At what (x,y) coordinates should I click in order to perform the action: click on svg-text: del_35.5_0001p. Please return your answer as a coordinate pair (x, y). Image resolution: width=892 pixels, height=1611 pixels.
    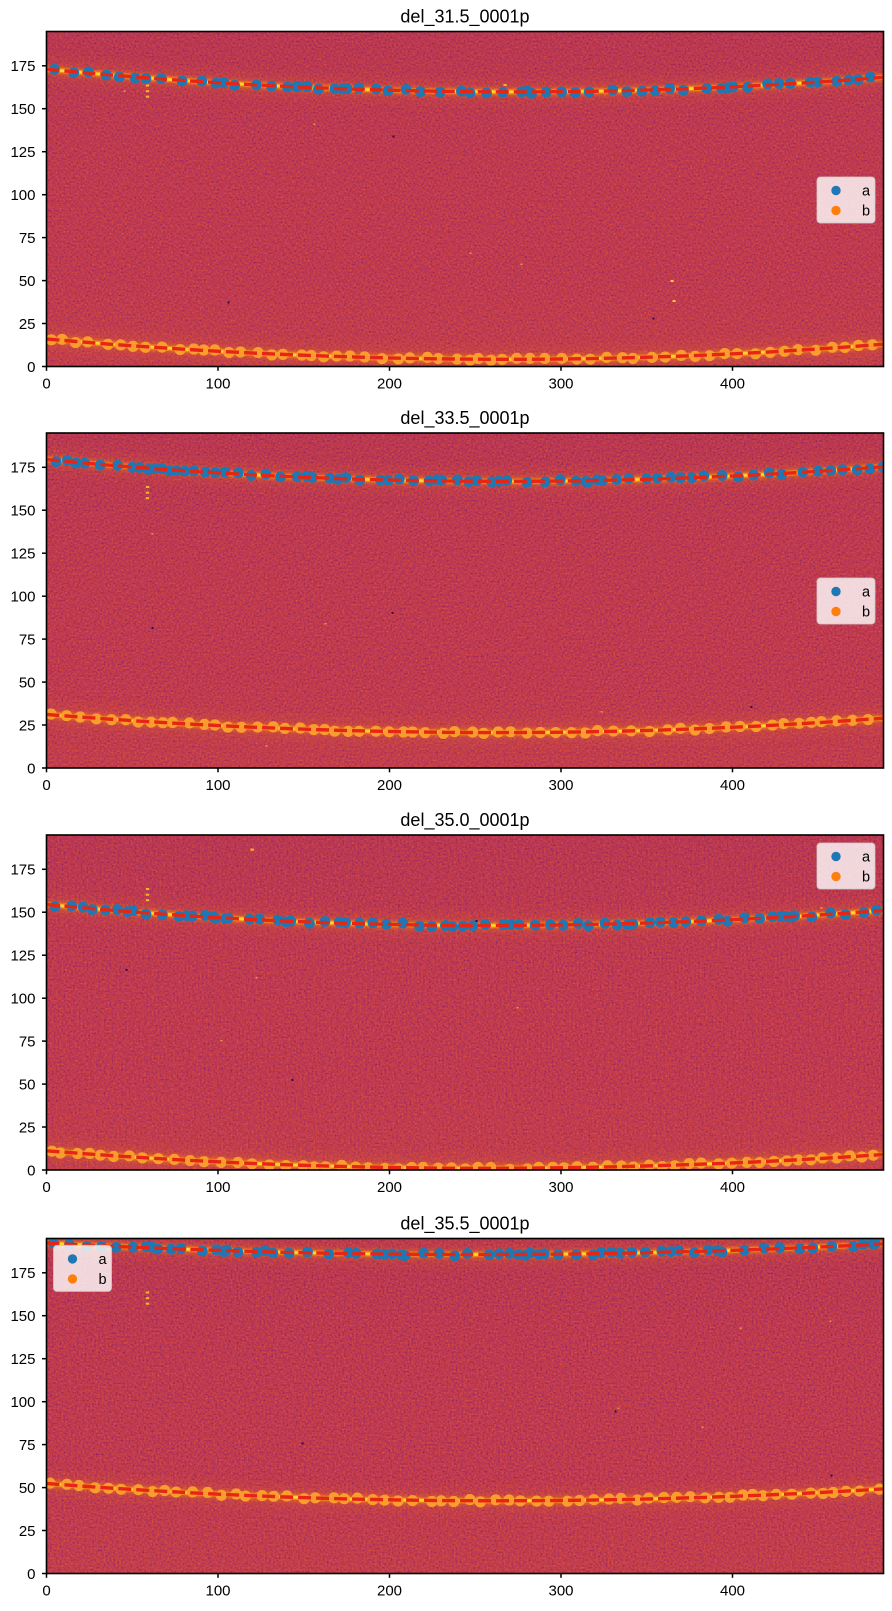
    Looking at the image, I should click on (464, 1224).